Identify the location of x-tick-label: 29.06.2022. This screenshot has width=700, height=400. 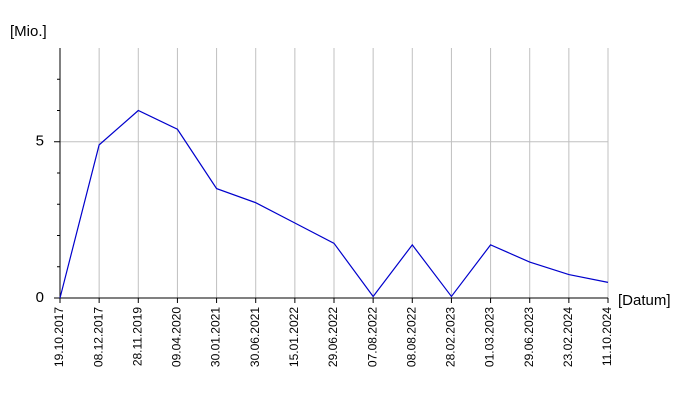
(333, 337).